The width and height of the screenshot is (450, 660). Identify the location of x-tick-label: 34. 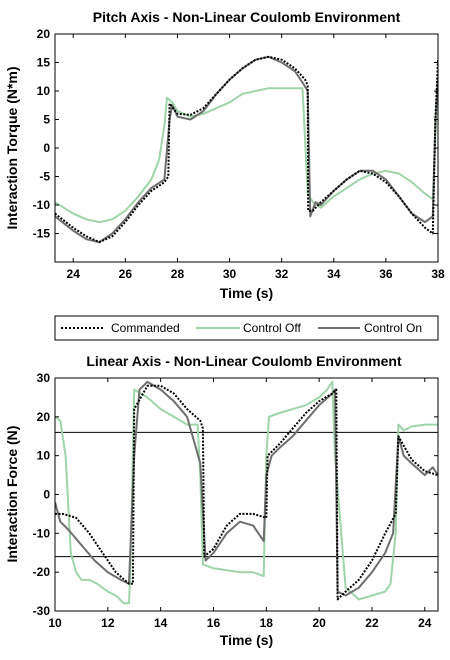
(334, 274).